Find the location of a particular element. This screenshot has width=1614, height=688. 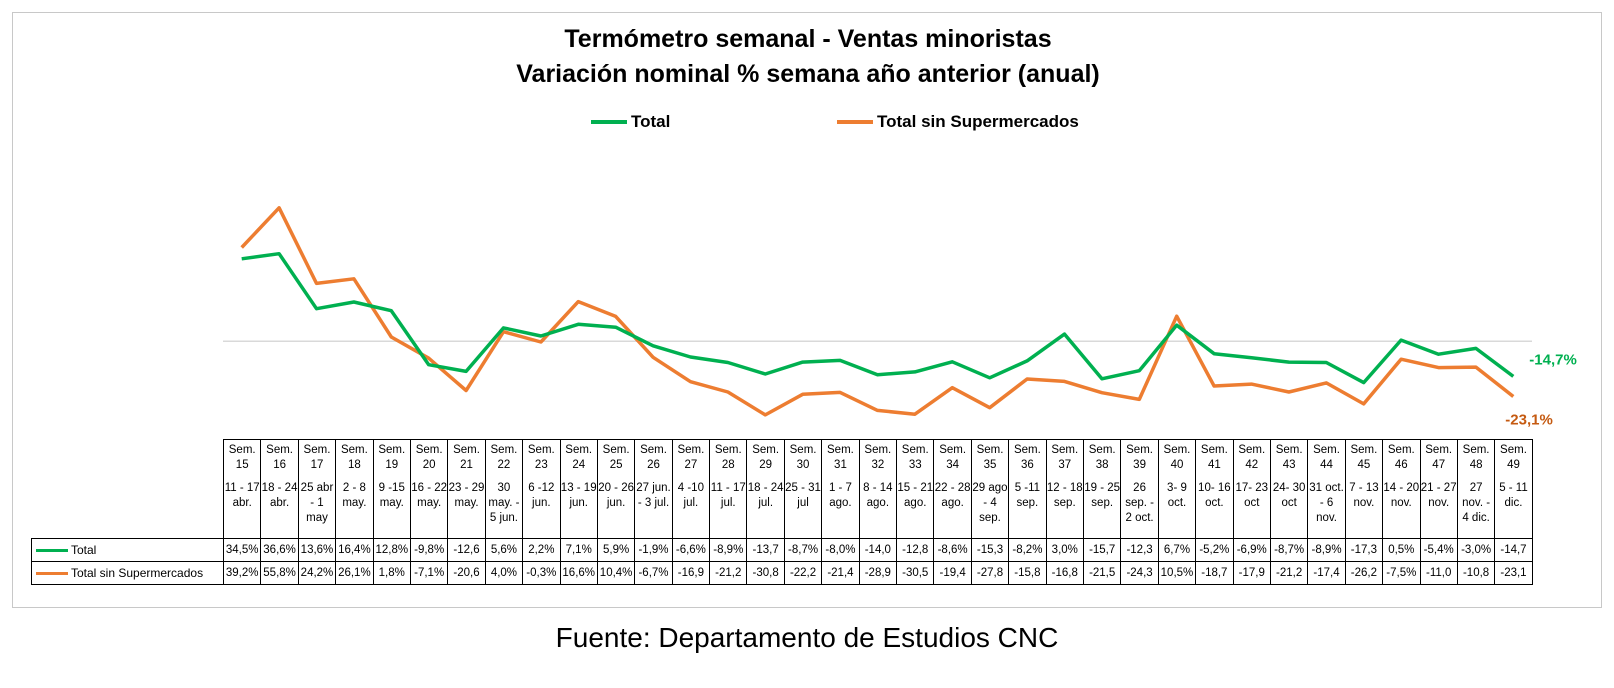

table-value-cell: -21,4 is located at coordinates (840, 573).